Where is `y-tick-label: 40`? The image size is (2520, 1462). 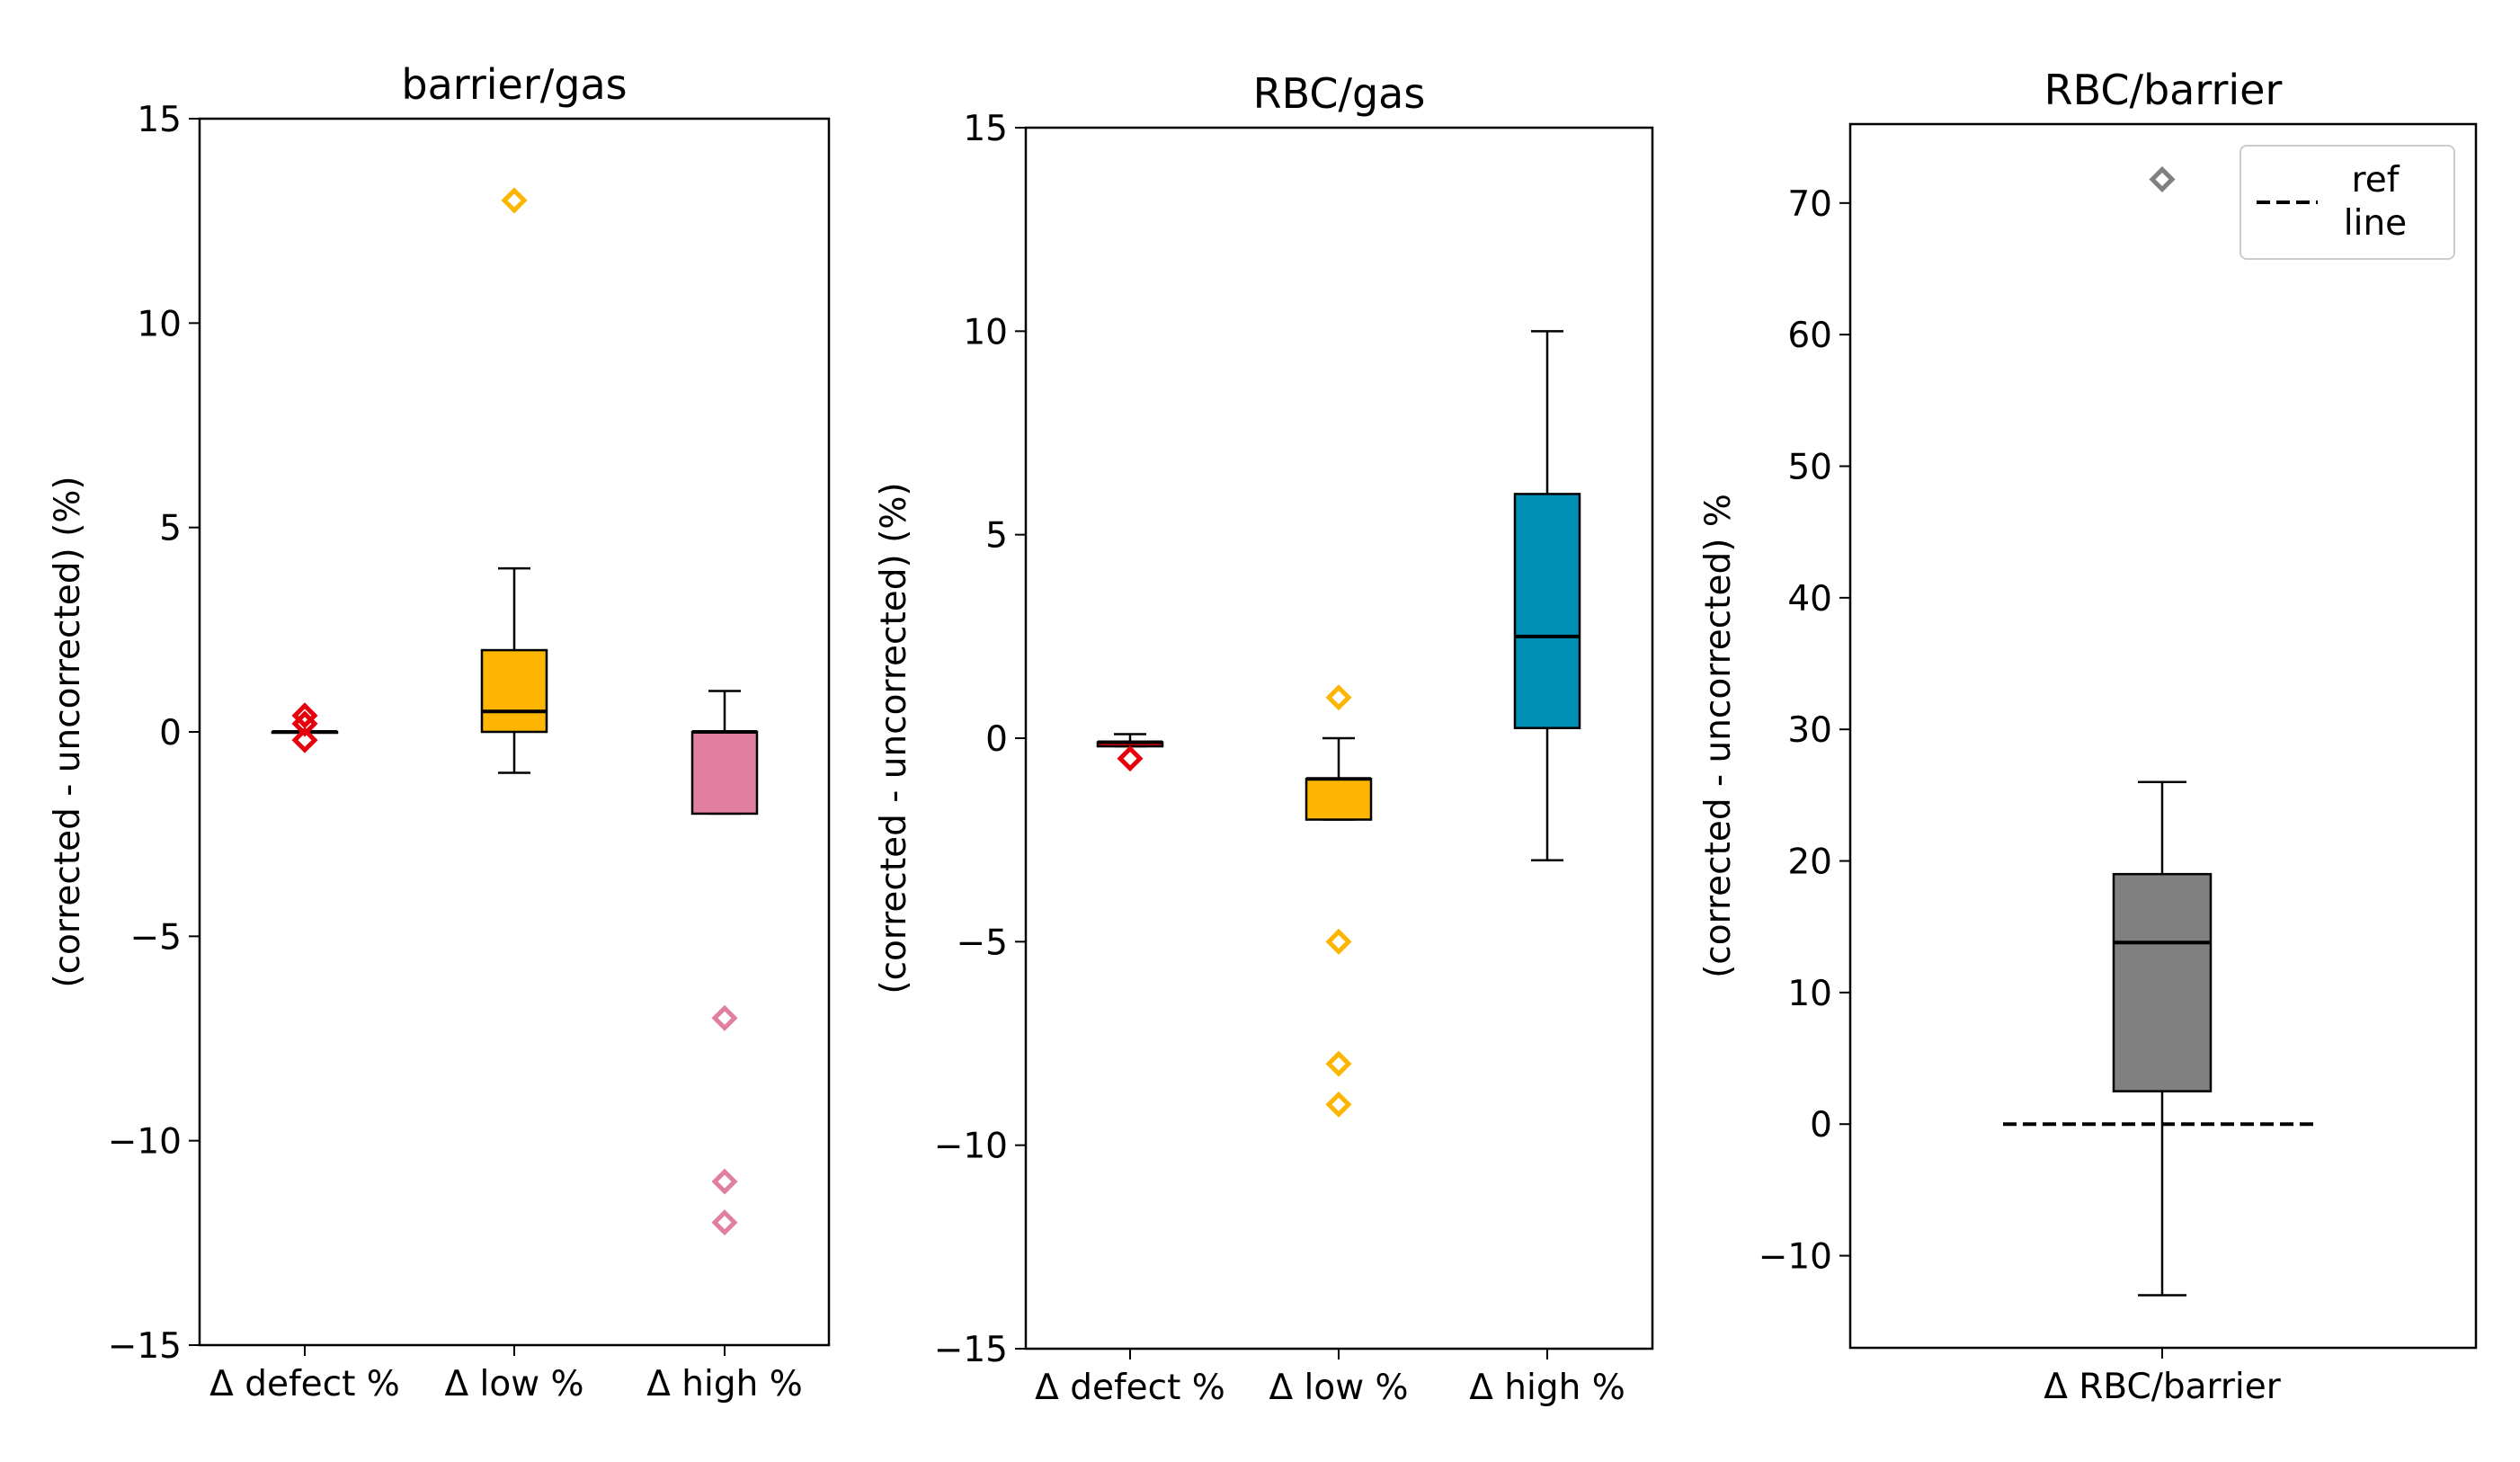
y-tick-label: 40 is located at coordinates (1810, 599).